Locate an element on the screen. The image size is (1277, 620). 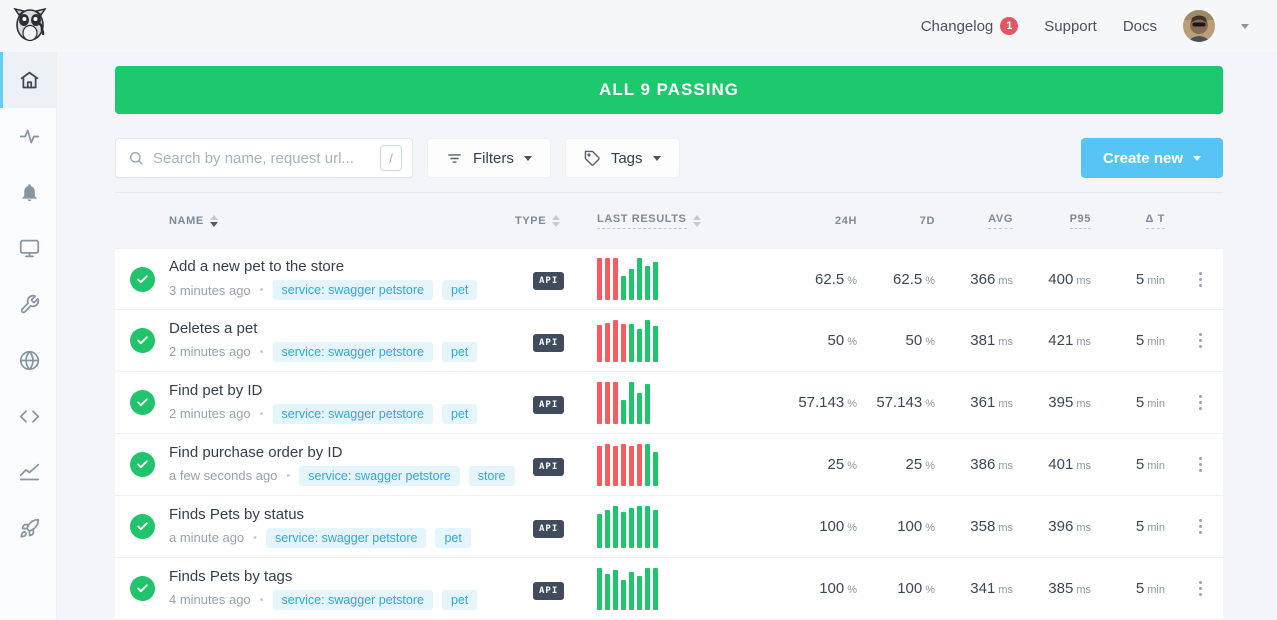
sidebar-item-snippets is located at coordinates (28, 416).